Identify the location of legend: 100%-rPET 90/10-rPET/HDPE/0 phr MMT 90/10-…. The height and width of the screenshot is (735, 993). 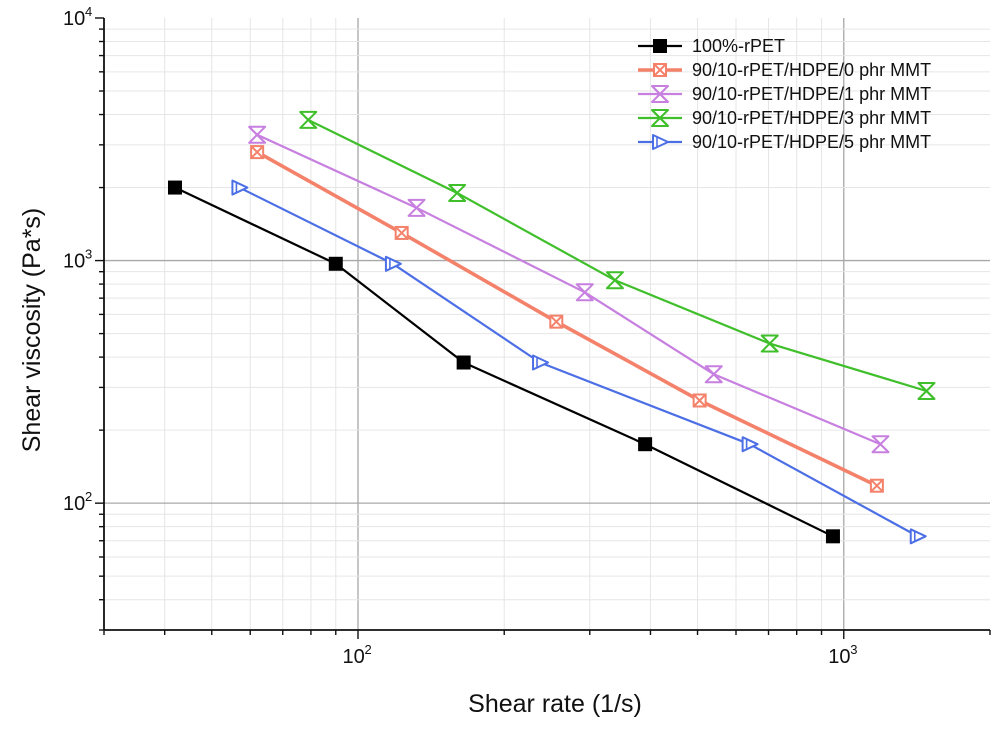
(784, 94).